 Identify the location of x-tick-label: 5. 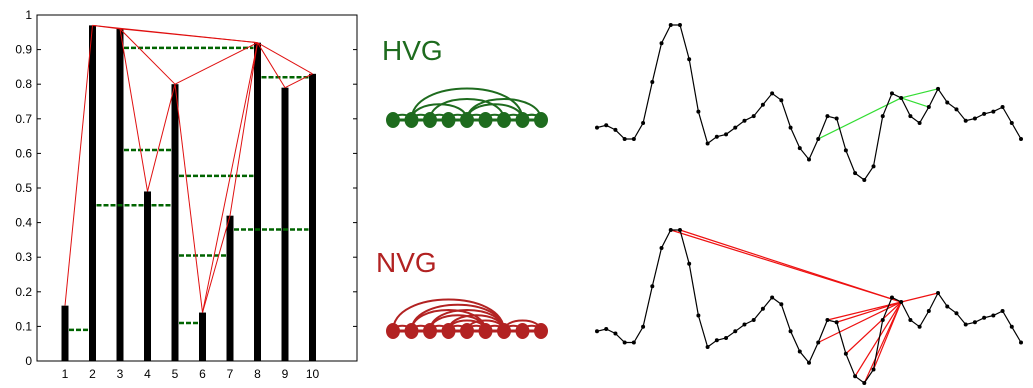
(175, 374).